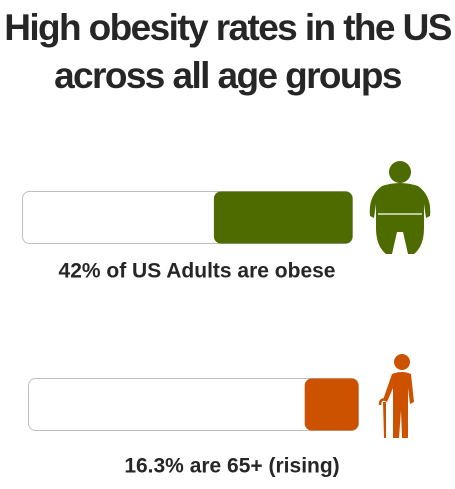  What do you see at coordinates (197, 271) in the screenshot?
I see `bar-label: 42% of US Adults are obese` at bounding box center [197, 271].